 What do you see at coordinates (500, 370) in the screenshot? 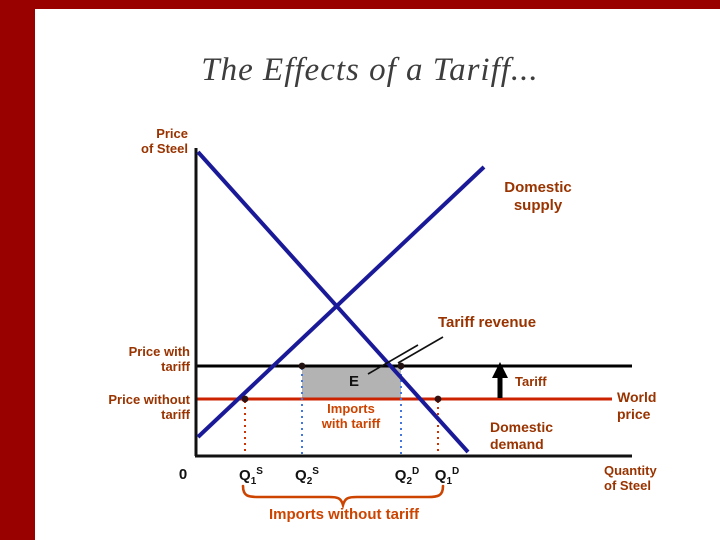
I see `tariff-arrow-head` at bounding box center [500, 370].